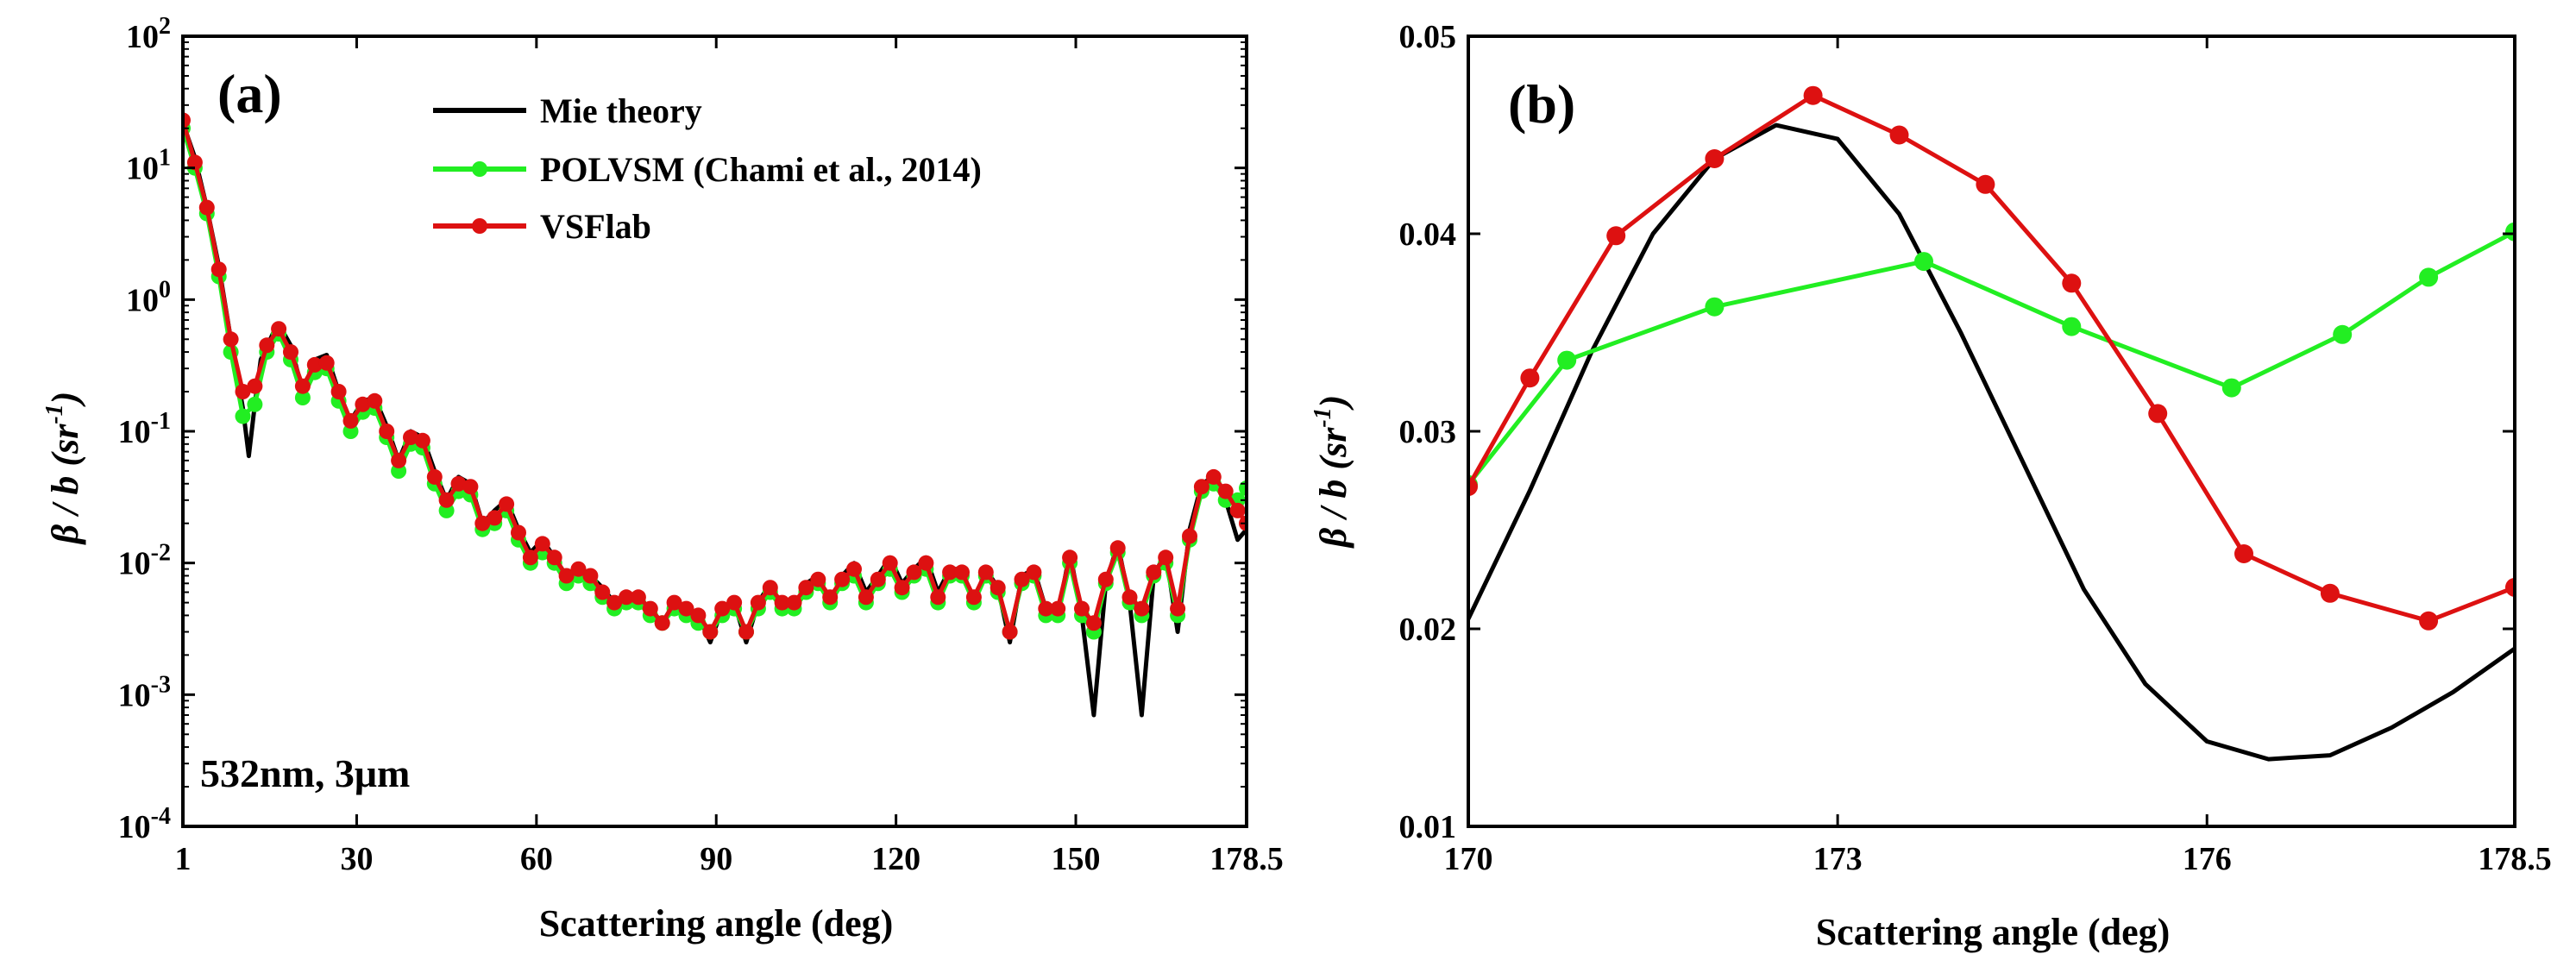  Describe the element at coordinates (479, 169) in the screenshot. I see `legend-marker-polvsm` at that location.